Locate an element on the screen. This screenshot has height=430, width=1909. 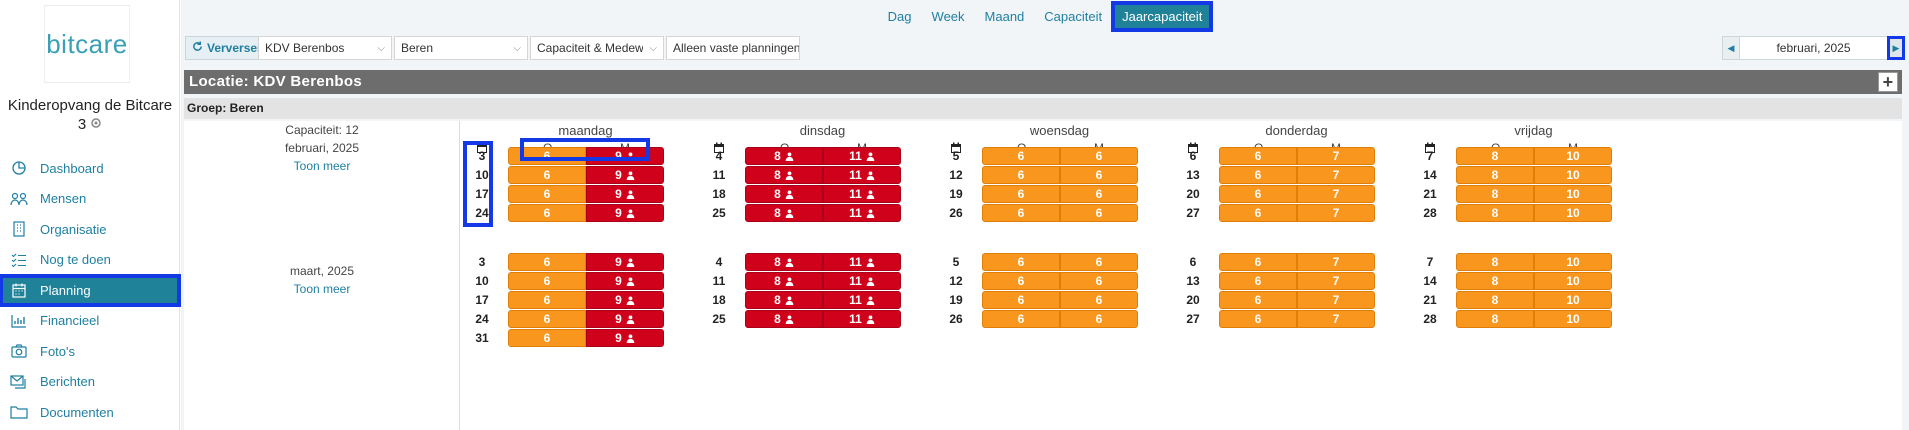
sidebar-item-planning: Planning is located at coordinates (90, 290).